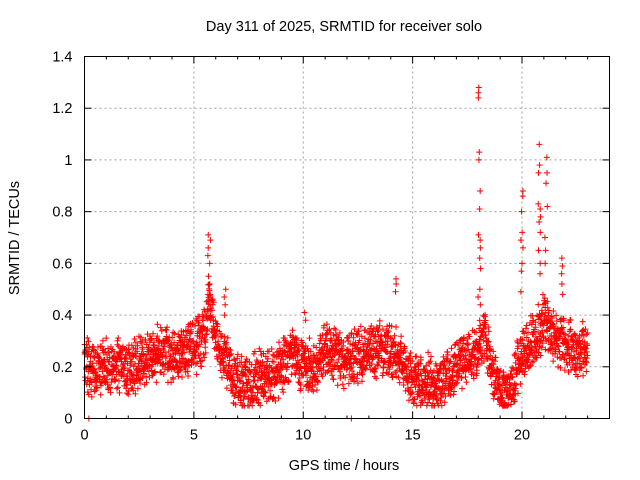 This screenshot has height=480, width=640. Describe the element at coordinates (303, 436) in the screenshot. I see `x-tick-label: 10` at that location.